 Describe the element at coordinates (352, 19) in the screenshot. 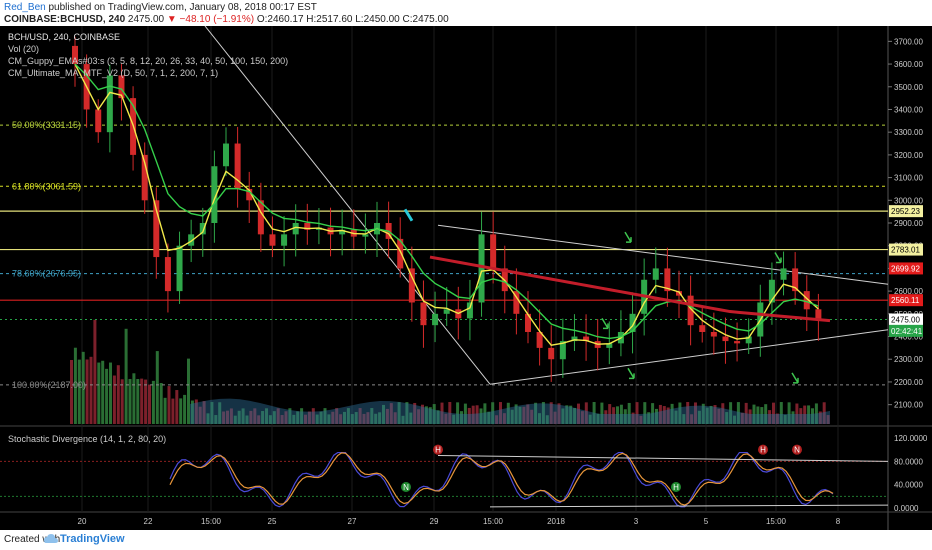

I see `ohlc-values: O:2460.17 H:2517.60 L:2450.00 C:2475.00` at that location.